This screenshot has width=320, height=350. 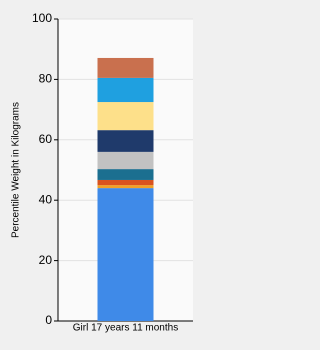 What do you see at coordinates (46, 79) in the screenshot?
I see `y-tick-label: 80` at bounding box center [46, 79].